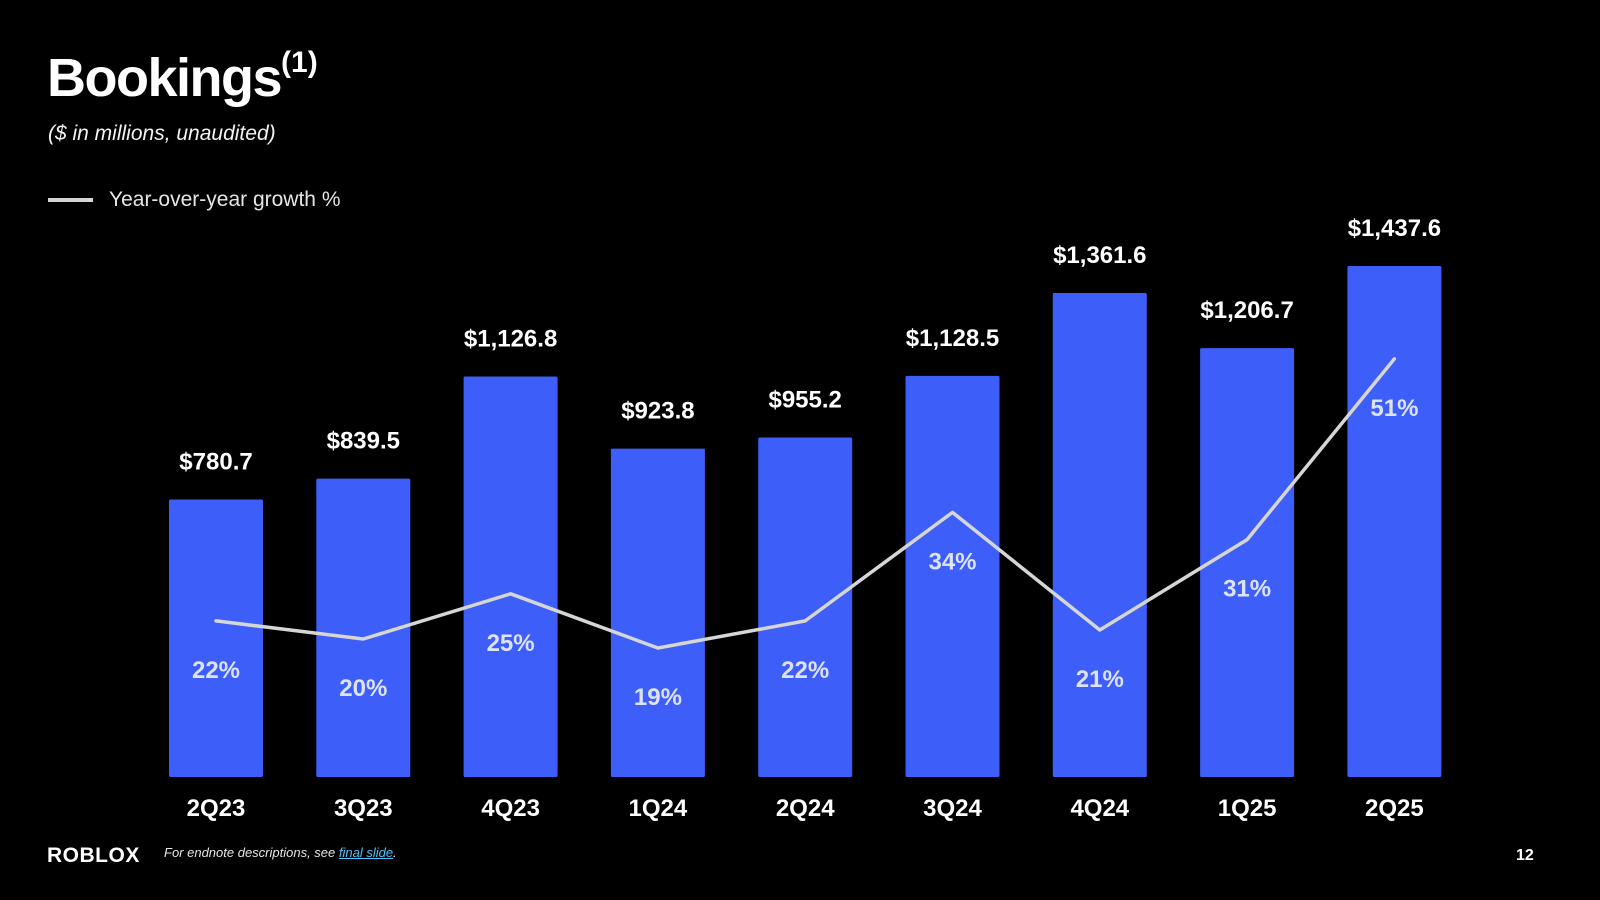 The width and height of the screenshot is (1600, 900). I want to click on growth-label-3Q23: 20%, so click(363, 688).